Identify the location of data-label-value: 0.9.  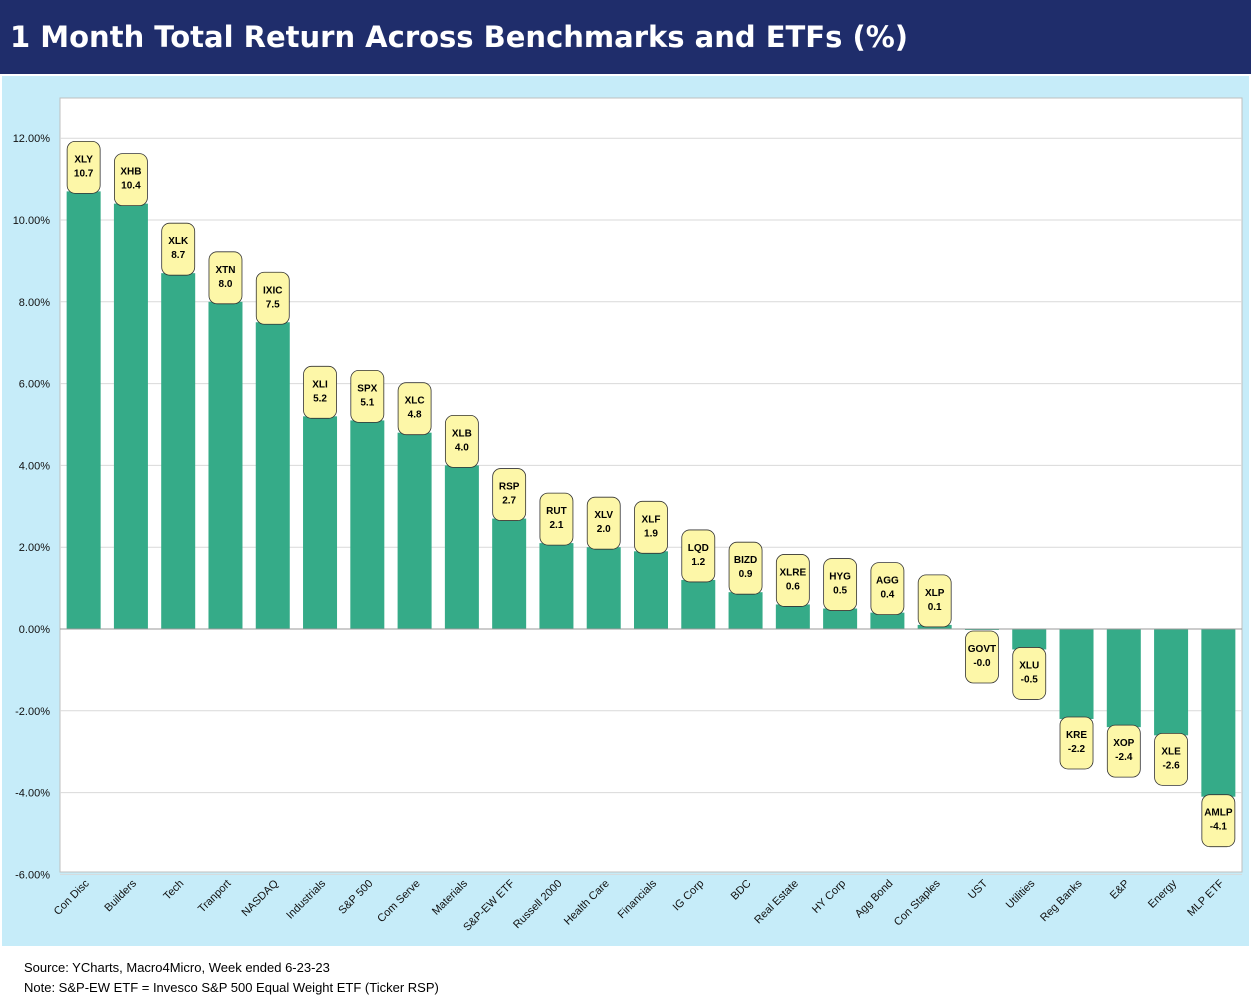
(746, 574).